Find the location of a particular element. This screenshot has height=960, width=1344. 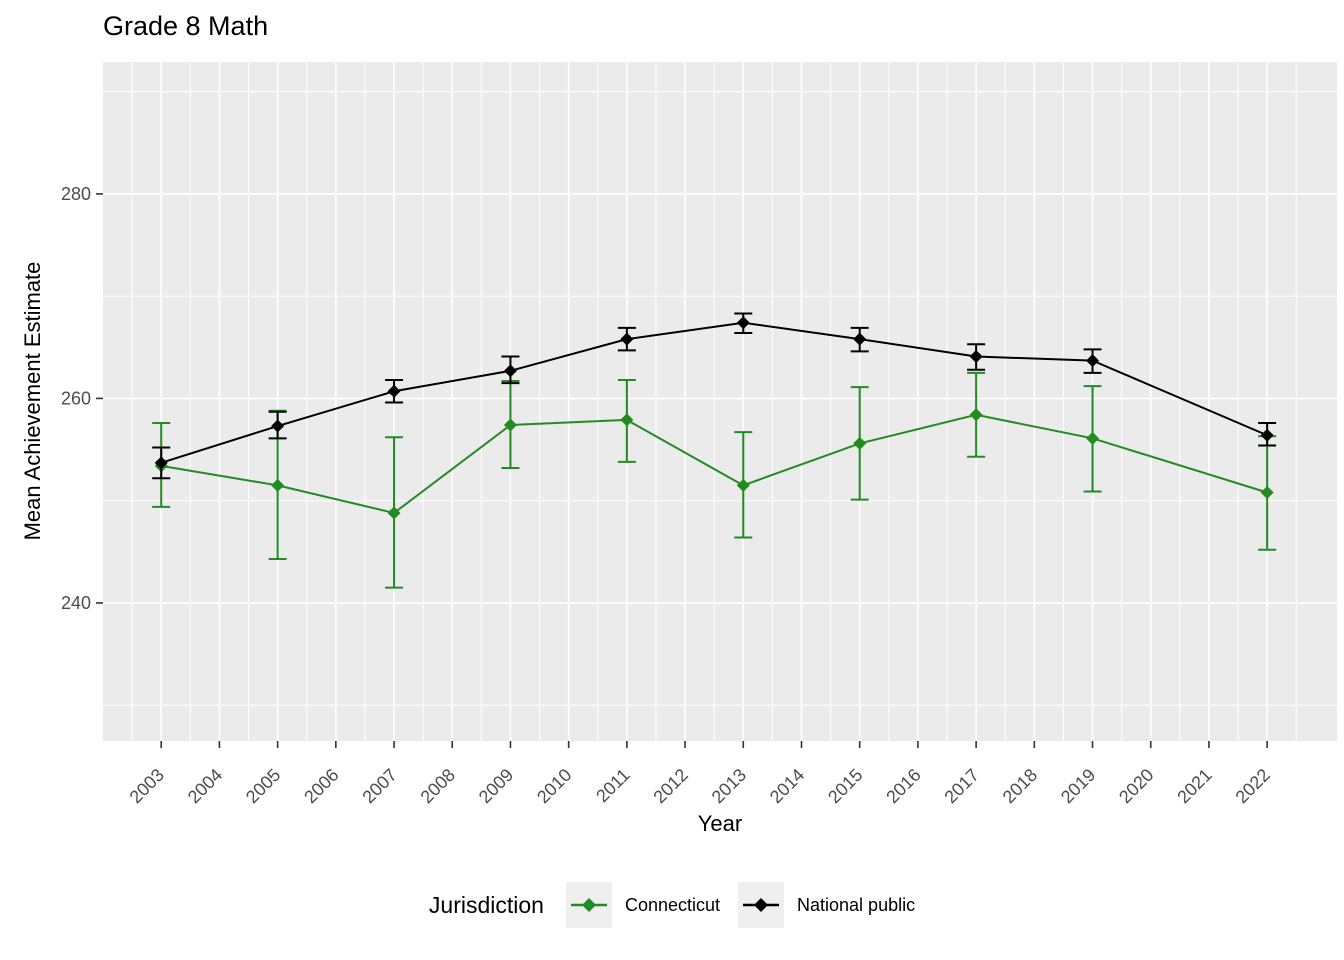

legend-key-national-public-icon is located at coordinates (761, 905).